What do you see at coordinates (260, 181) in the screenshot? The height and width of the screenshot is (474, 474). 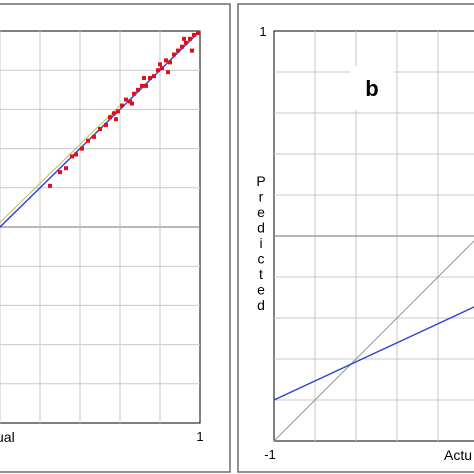 I see `plot-b-y-axis-label-char: P` at bounding box center [260, 181].